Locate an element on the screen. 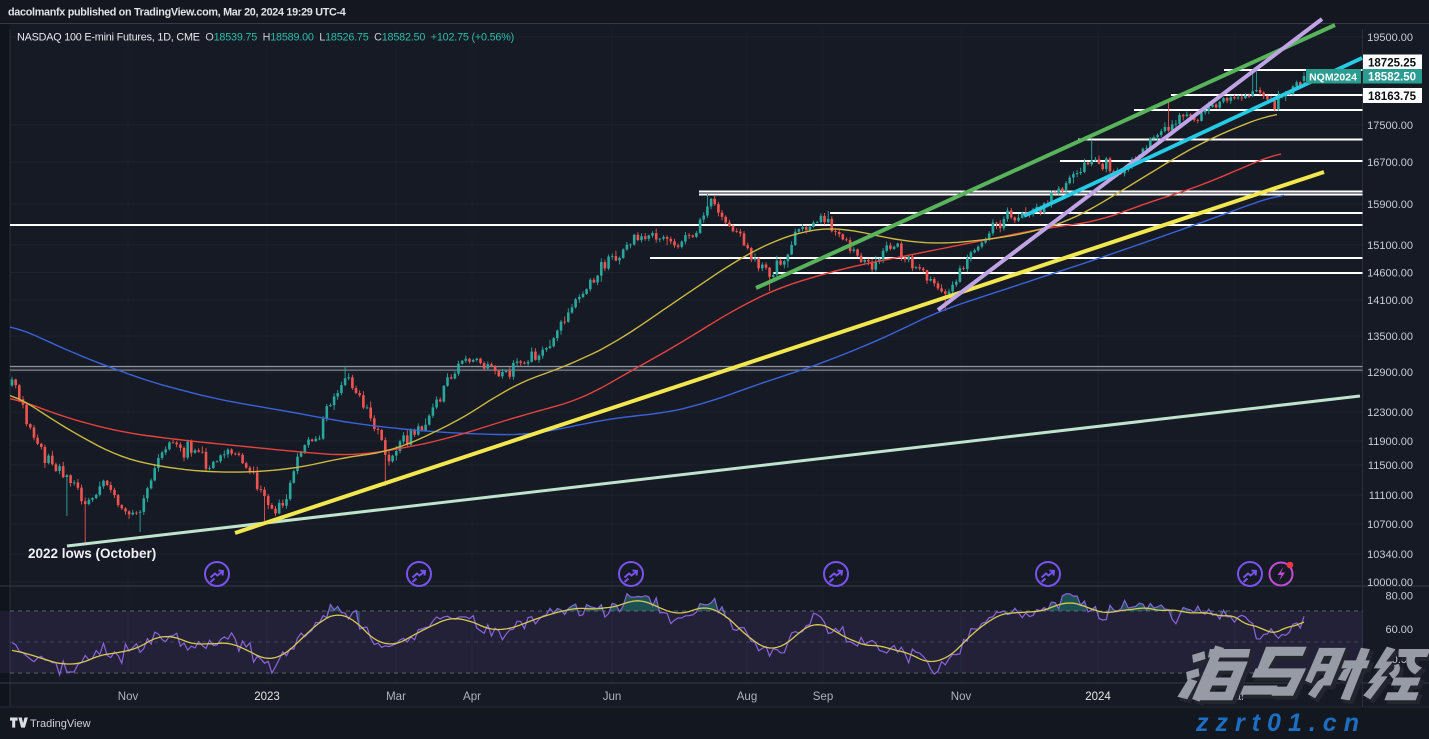 The width and height of the screenshot is (1429, 739). svg-text: 11500.00 is located at coordinates (1390, 466).